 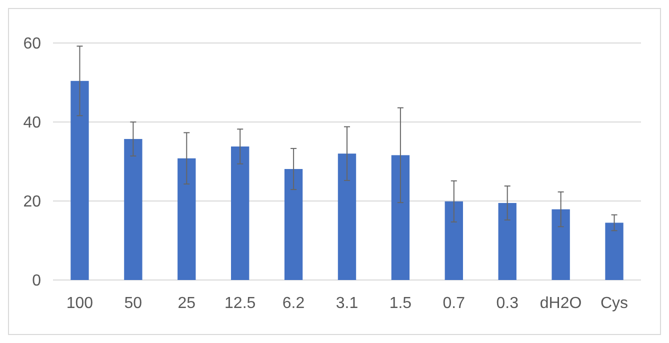 What do you see at coordinates (400, 303) in the screenshot?
I see `x-tick-label: 1.5` at bounding box center [400, 303].